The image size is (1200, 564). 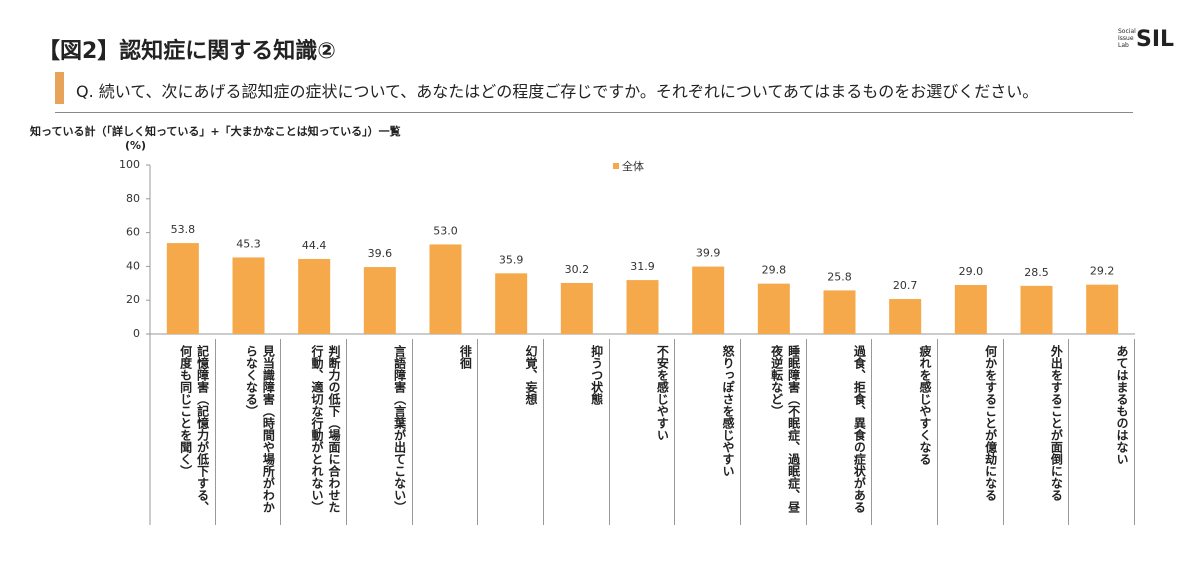 What do you see at coordinates (971, 432) in the screenshot?
I see `x-category-label: 何かをすることが億劫になる` at bounding box center [971, 432].